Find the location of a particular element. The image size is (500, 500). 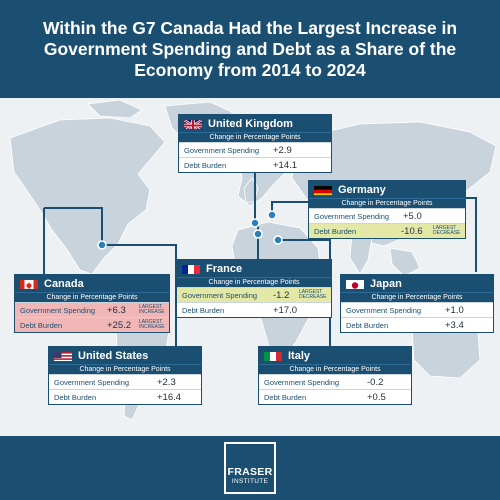

germany-location-dot is located at coordinates (272, 215).